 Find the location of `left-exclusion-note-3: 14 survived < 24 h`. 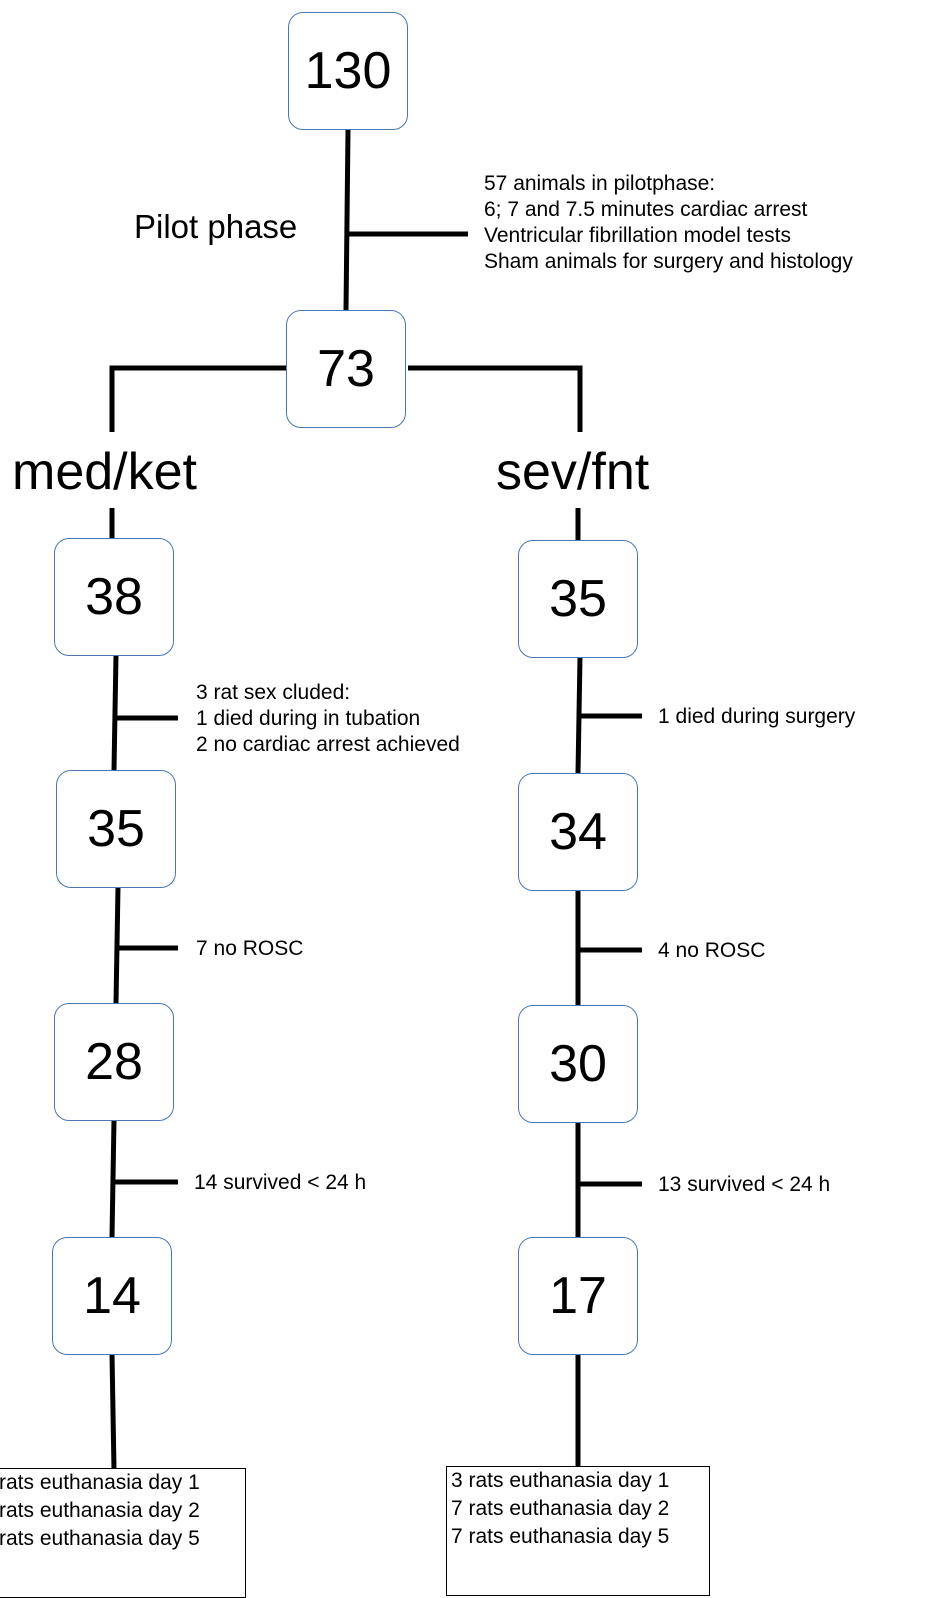

left-exclusion-note-3: 14 survived < 24 h is located at coordinates (280, 1182).